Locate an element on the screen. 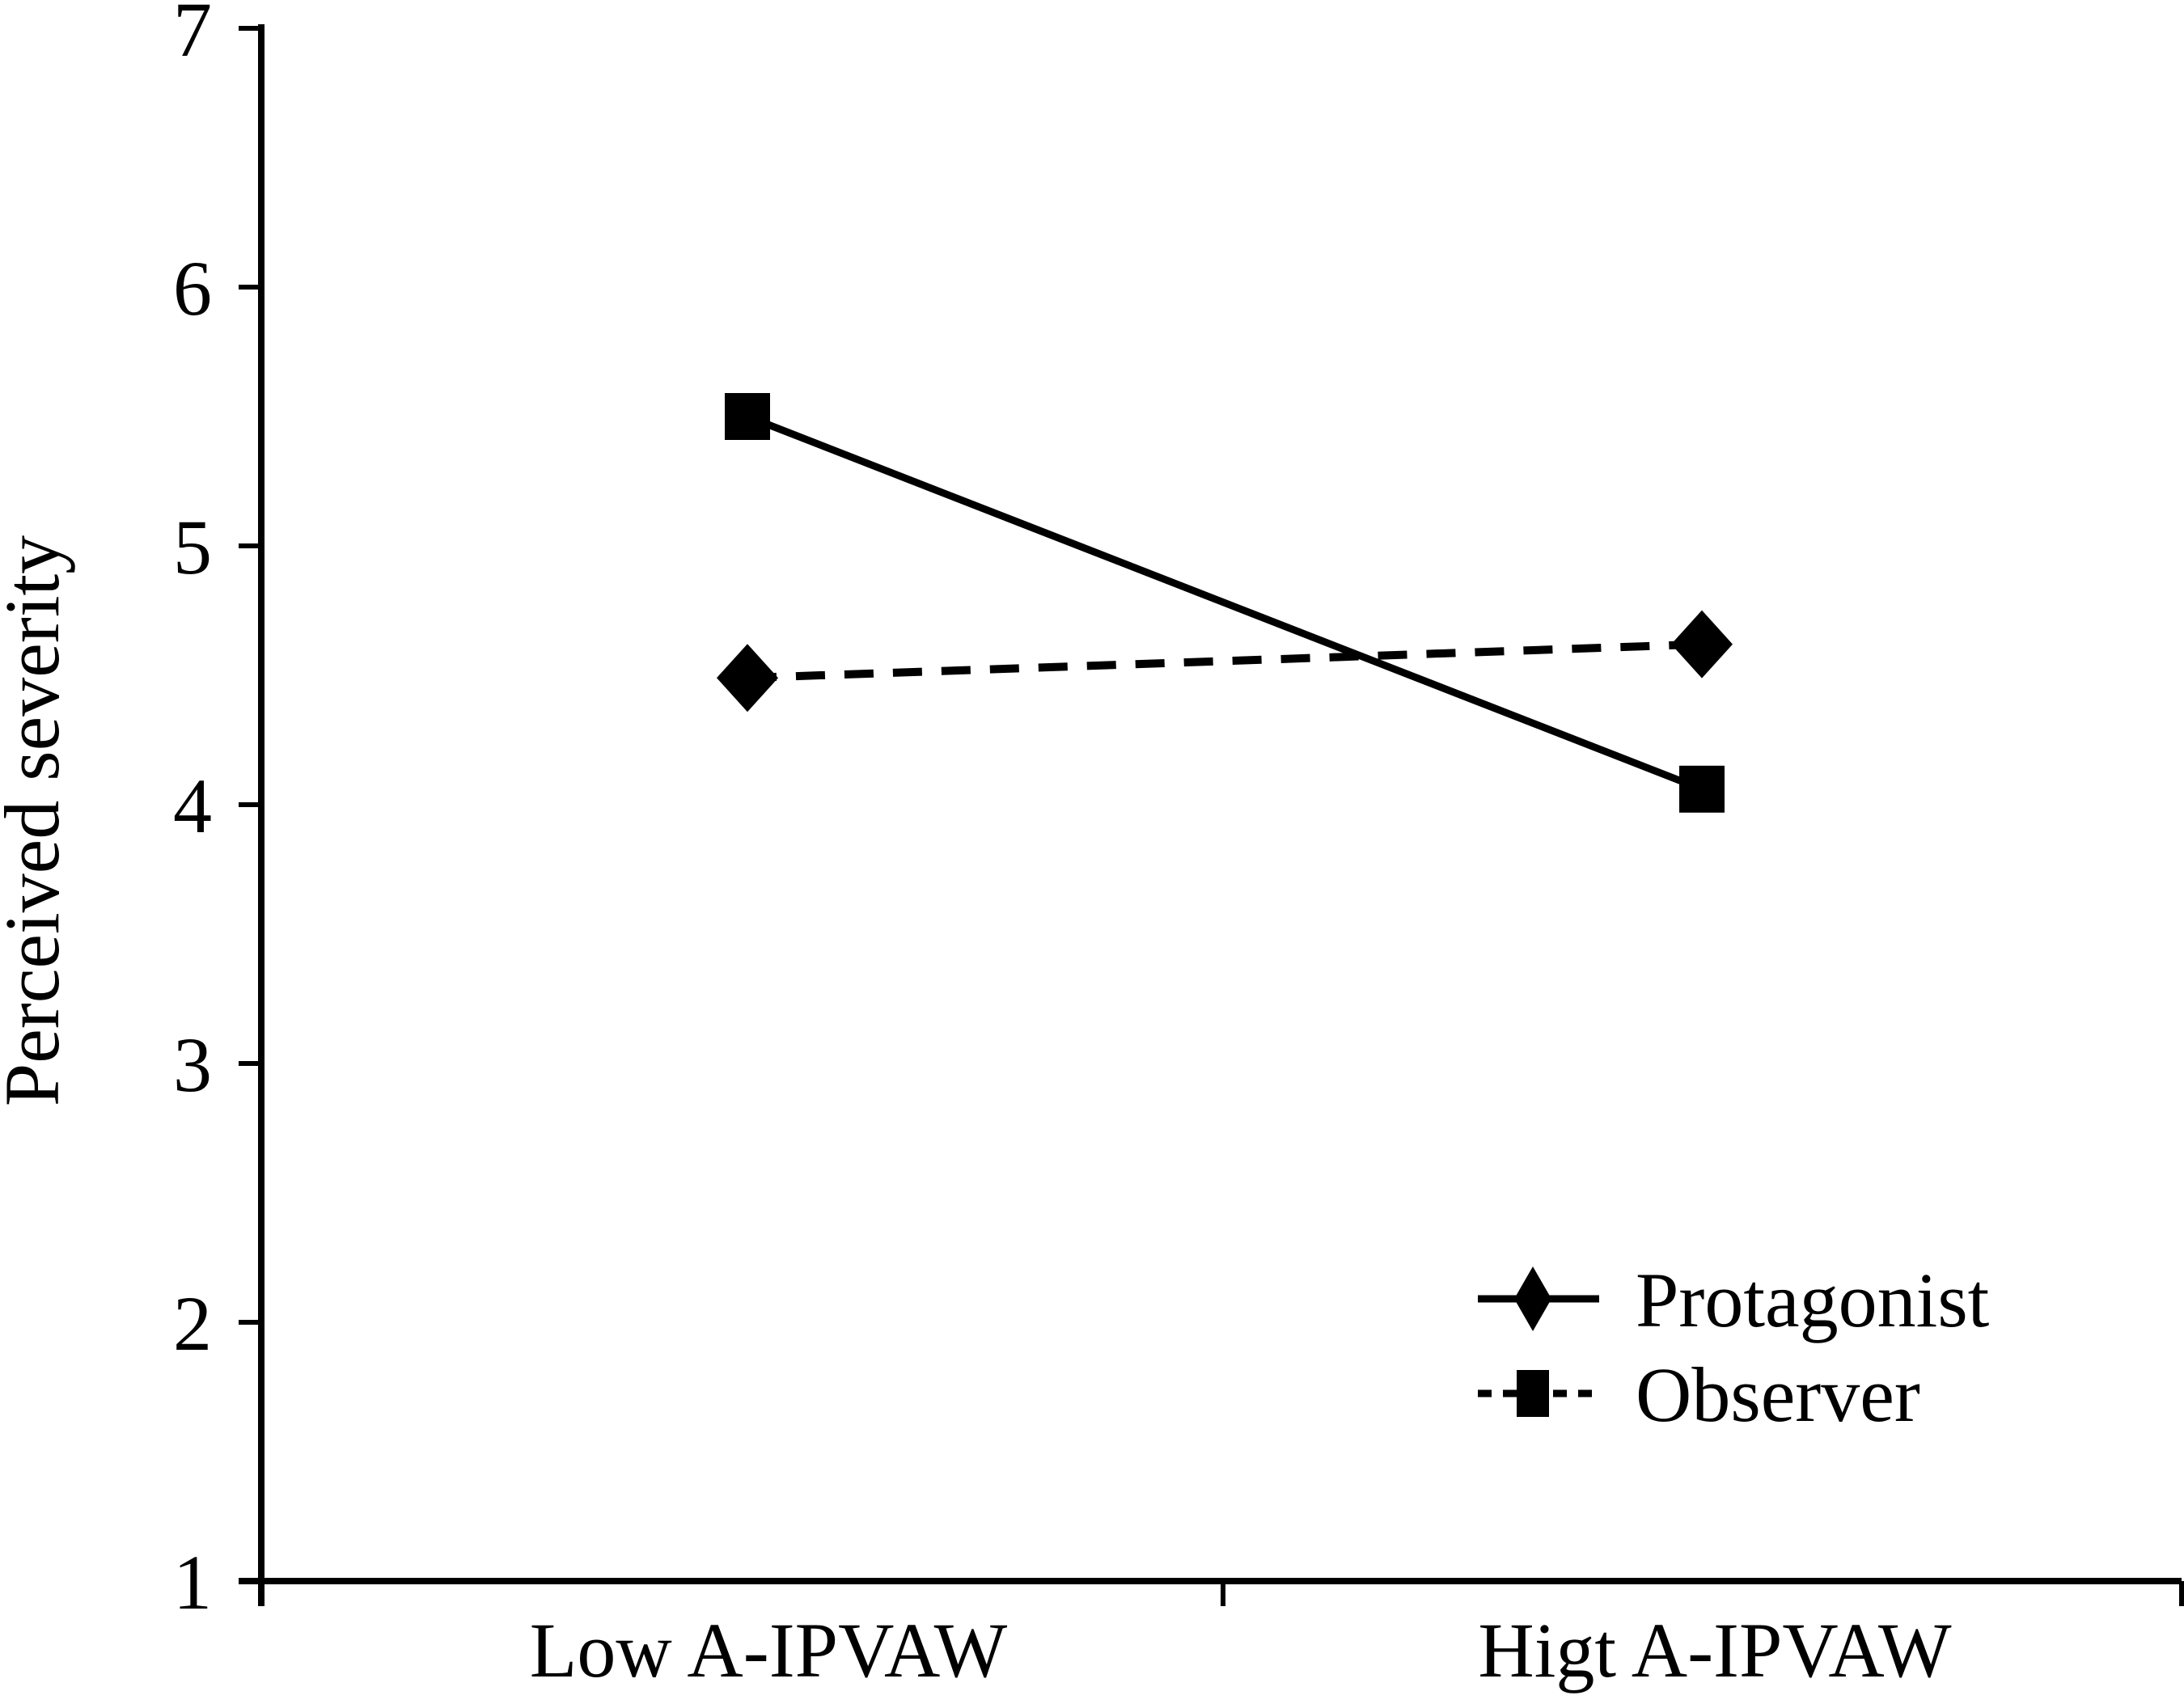  dashed-series-line is located at coordinates (1225, 661).